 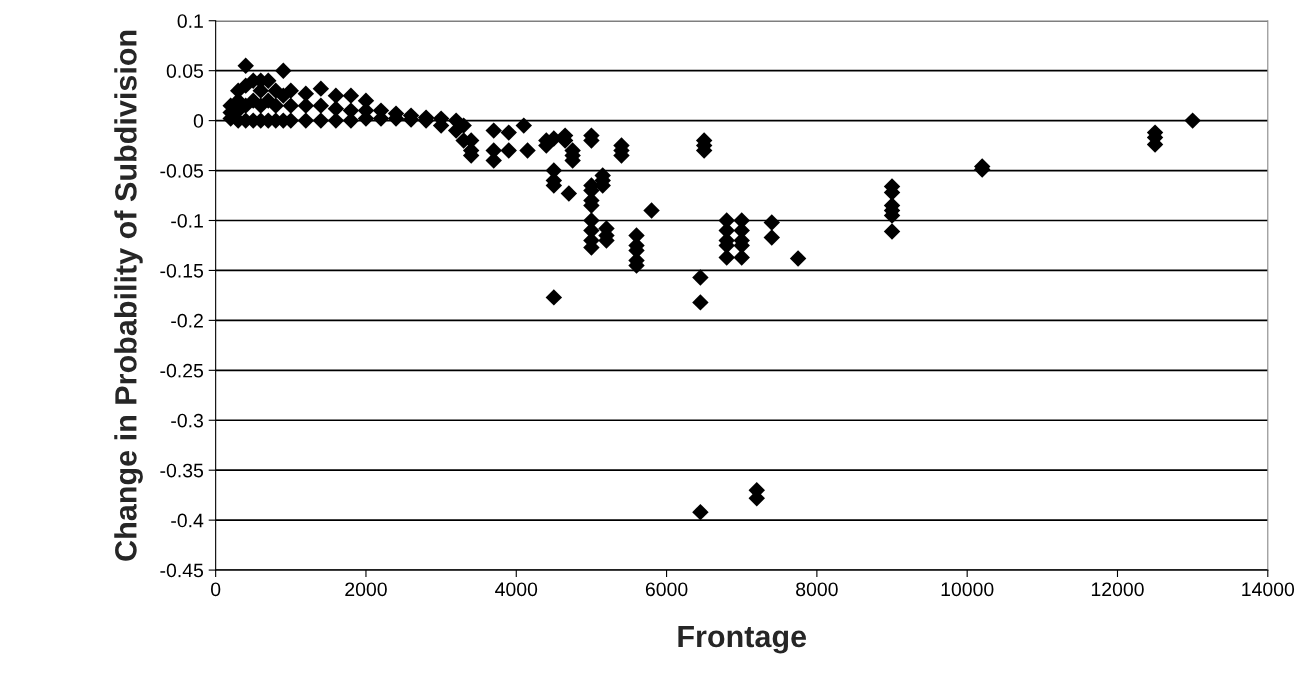 I want to click on x-tick-label: 12000, so click(x=1117, y=589).